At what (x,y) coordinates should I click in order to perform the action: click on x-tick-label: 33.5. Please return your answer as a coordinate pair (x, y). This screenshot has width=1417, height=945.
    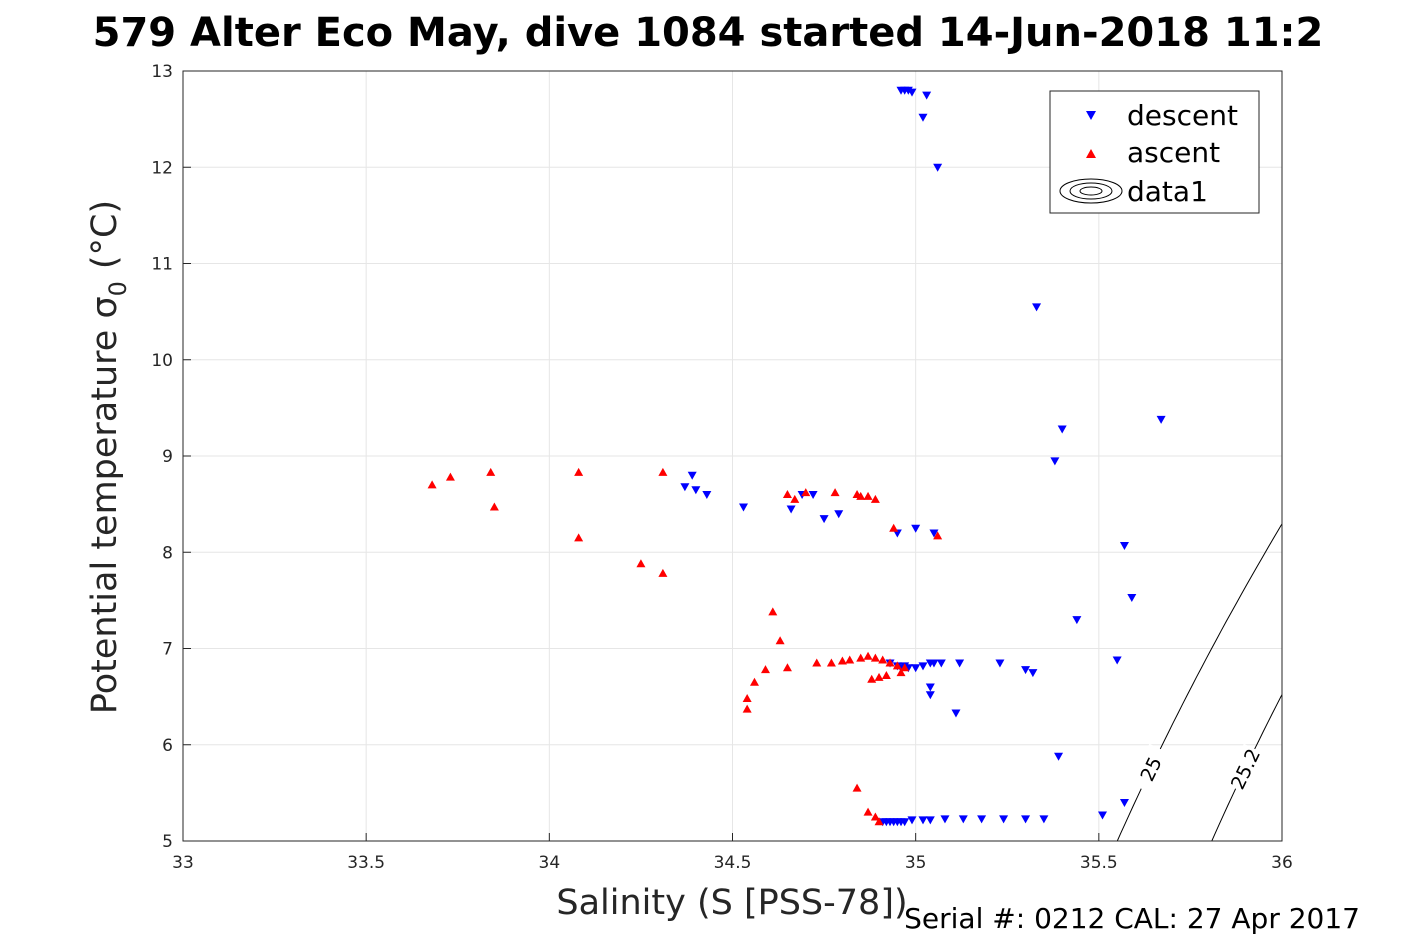
    Looking at the image, I should click on (366, 863).